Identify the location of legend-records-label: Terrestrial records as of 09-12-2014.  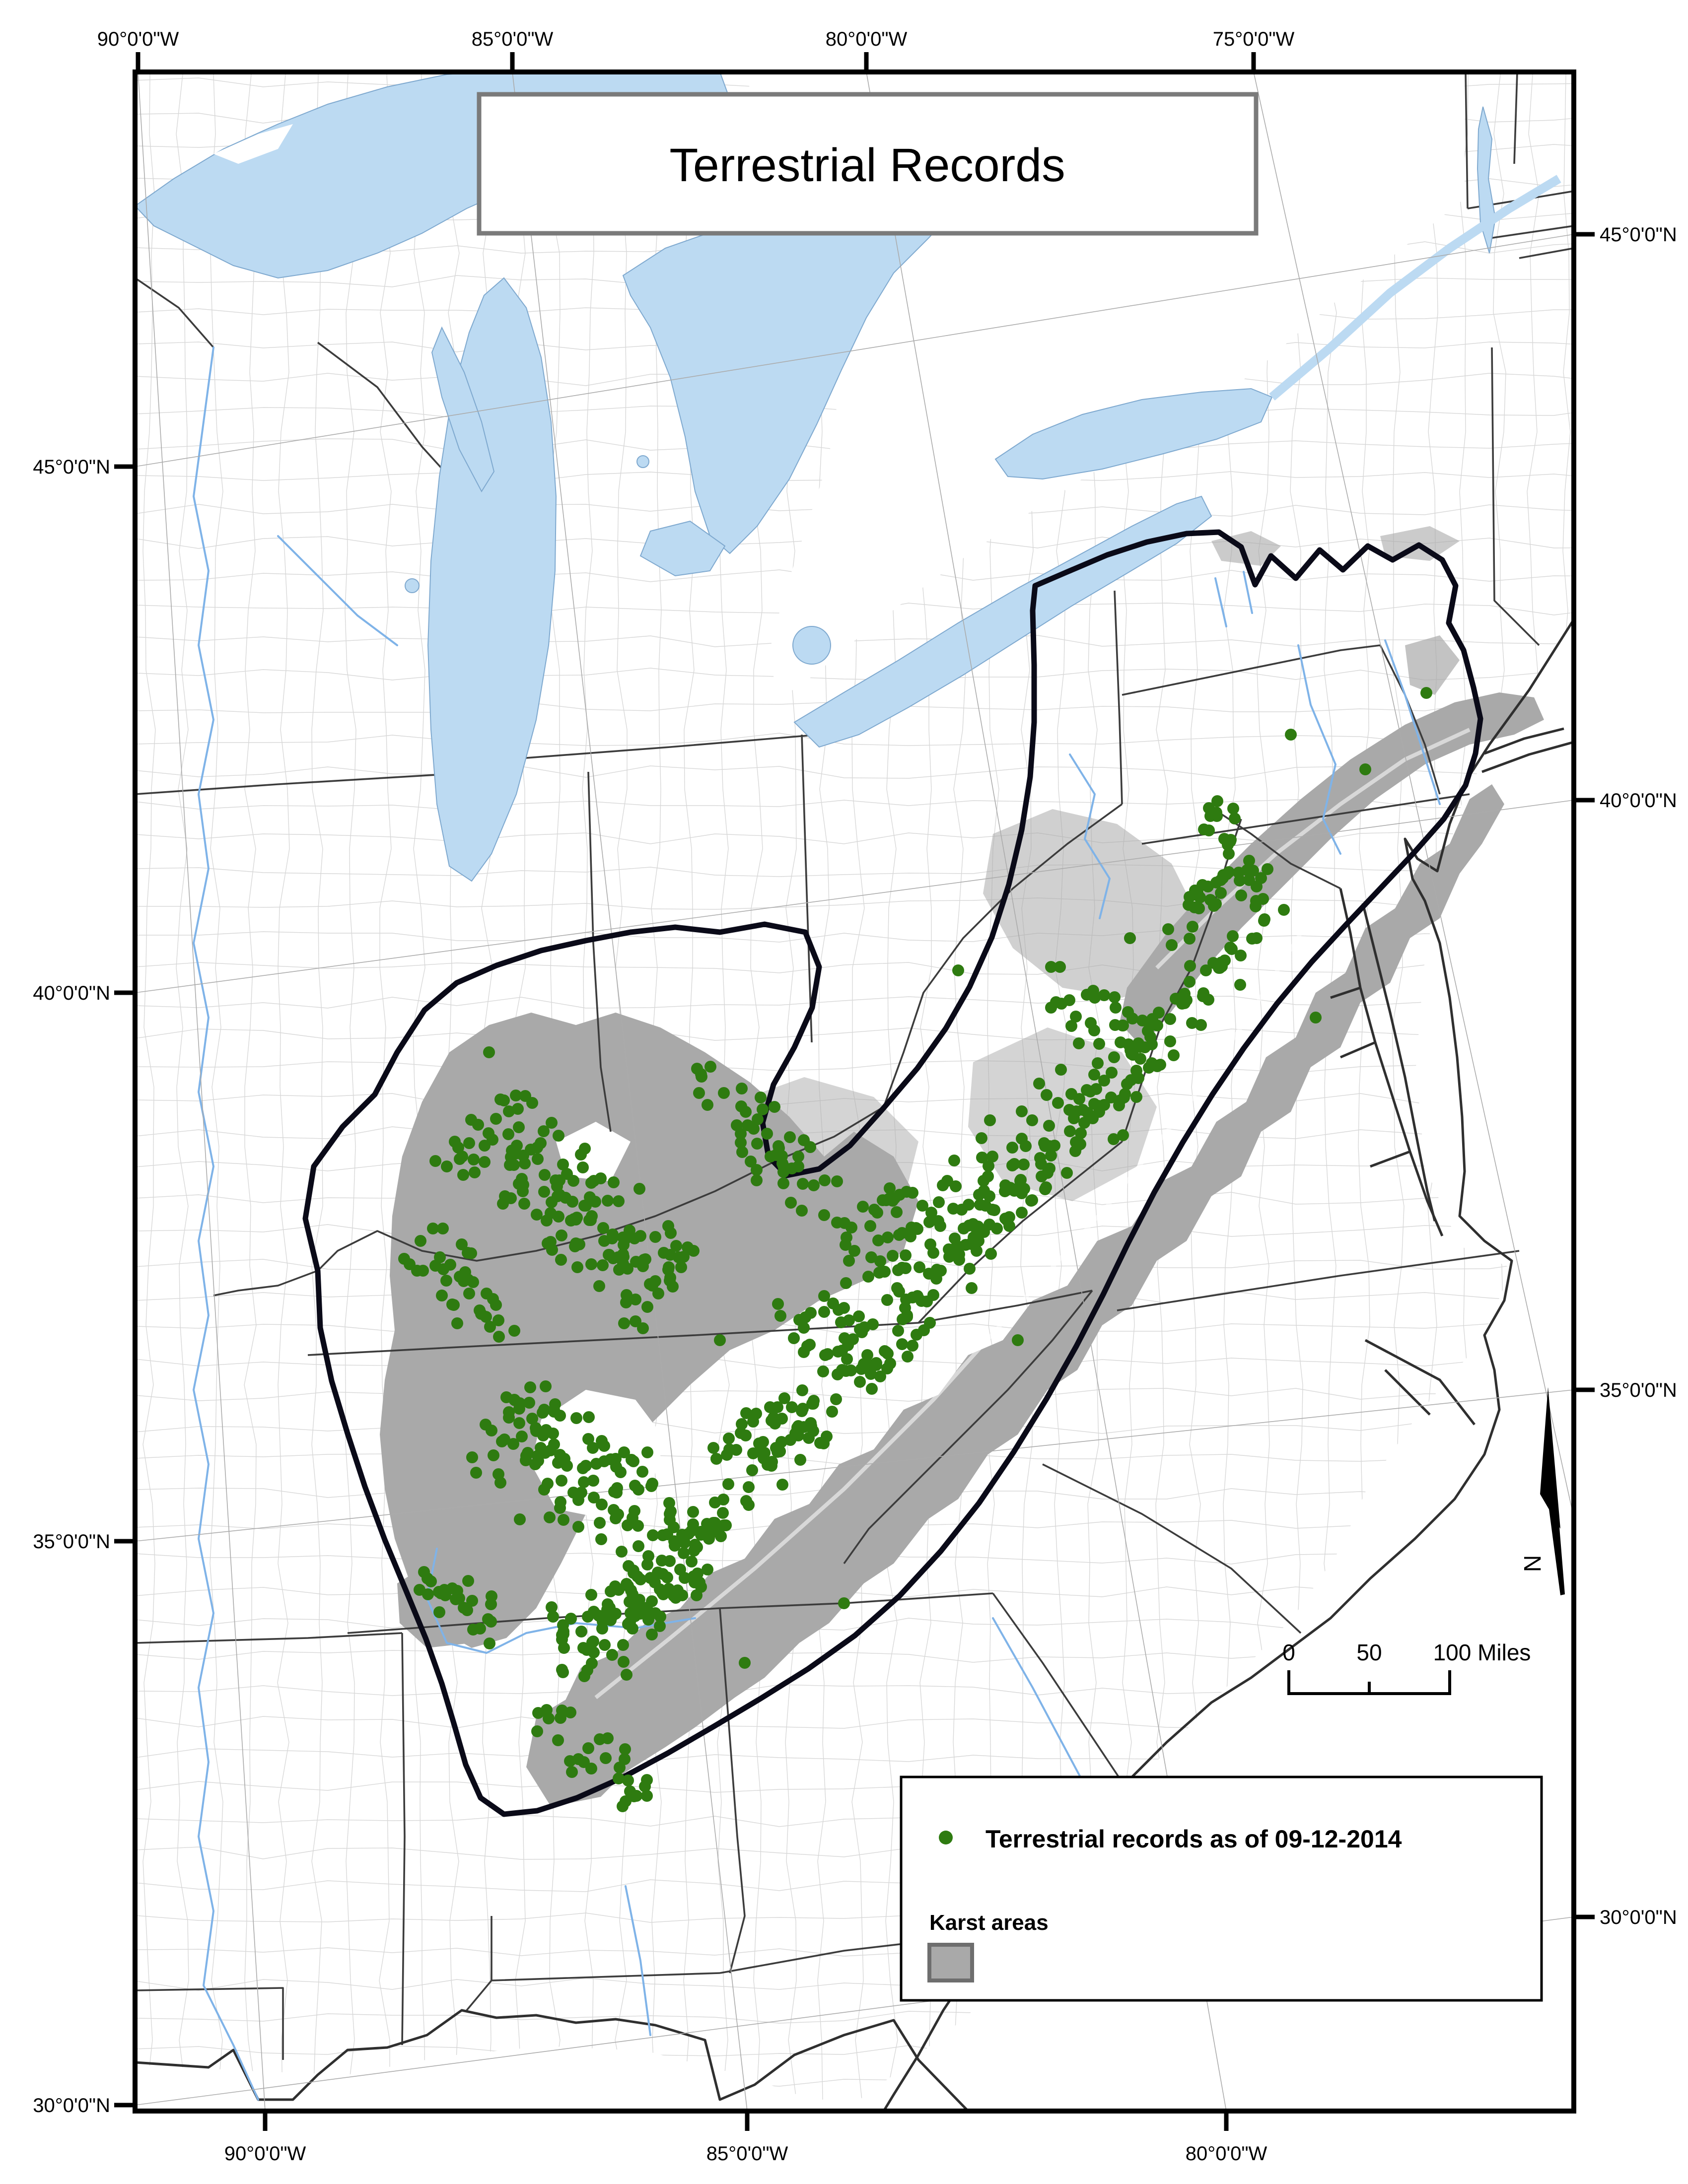
(1193, 1839).